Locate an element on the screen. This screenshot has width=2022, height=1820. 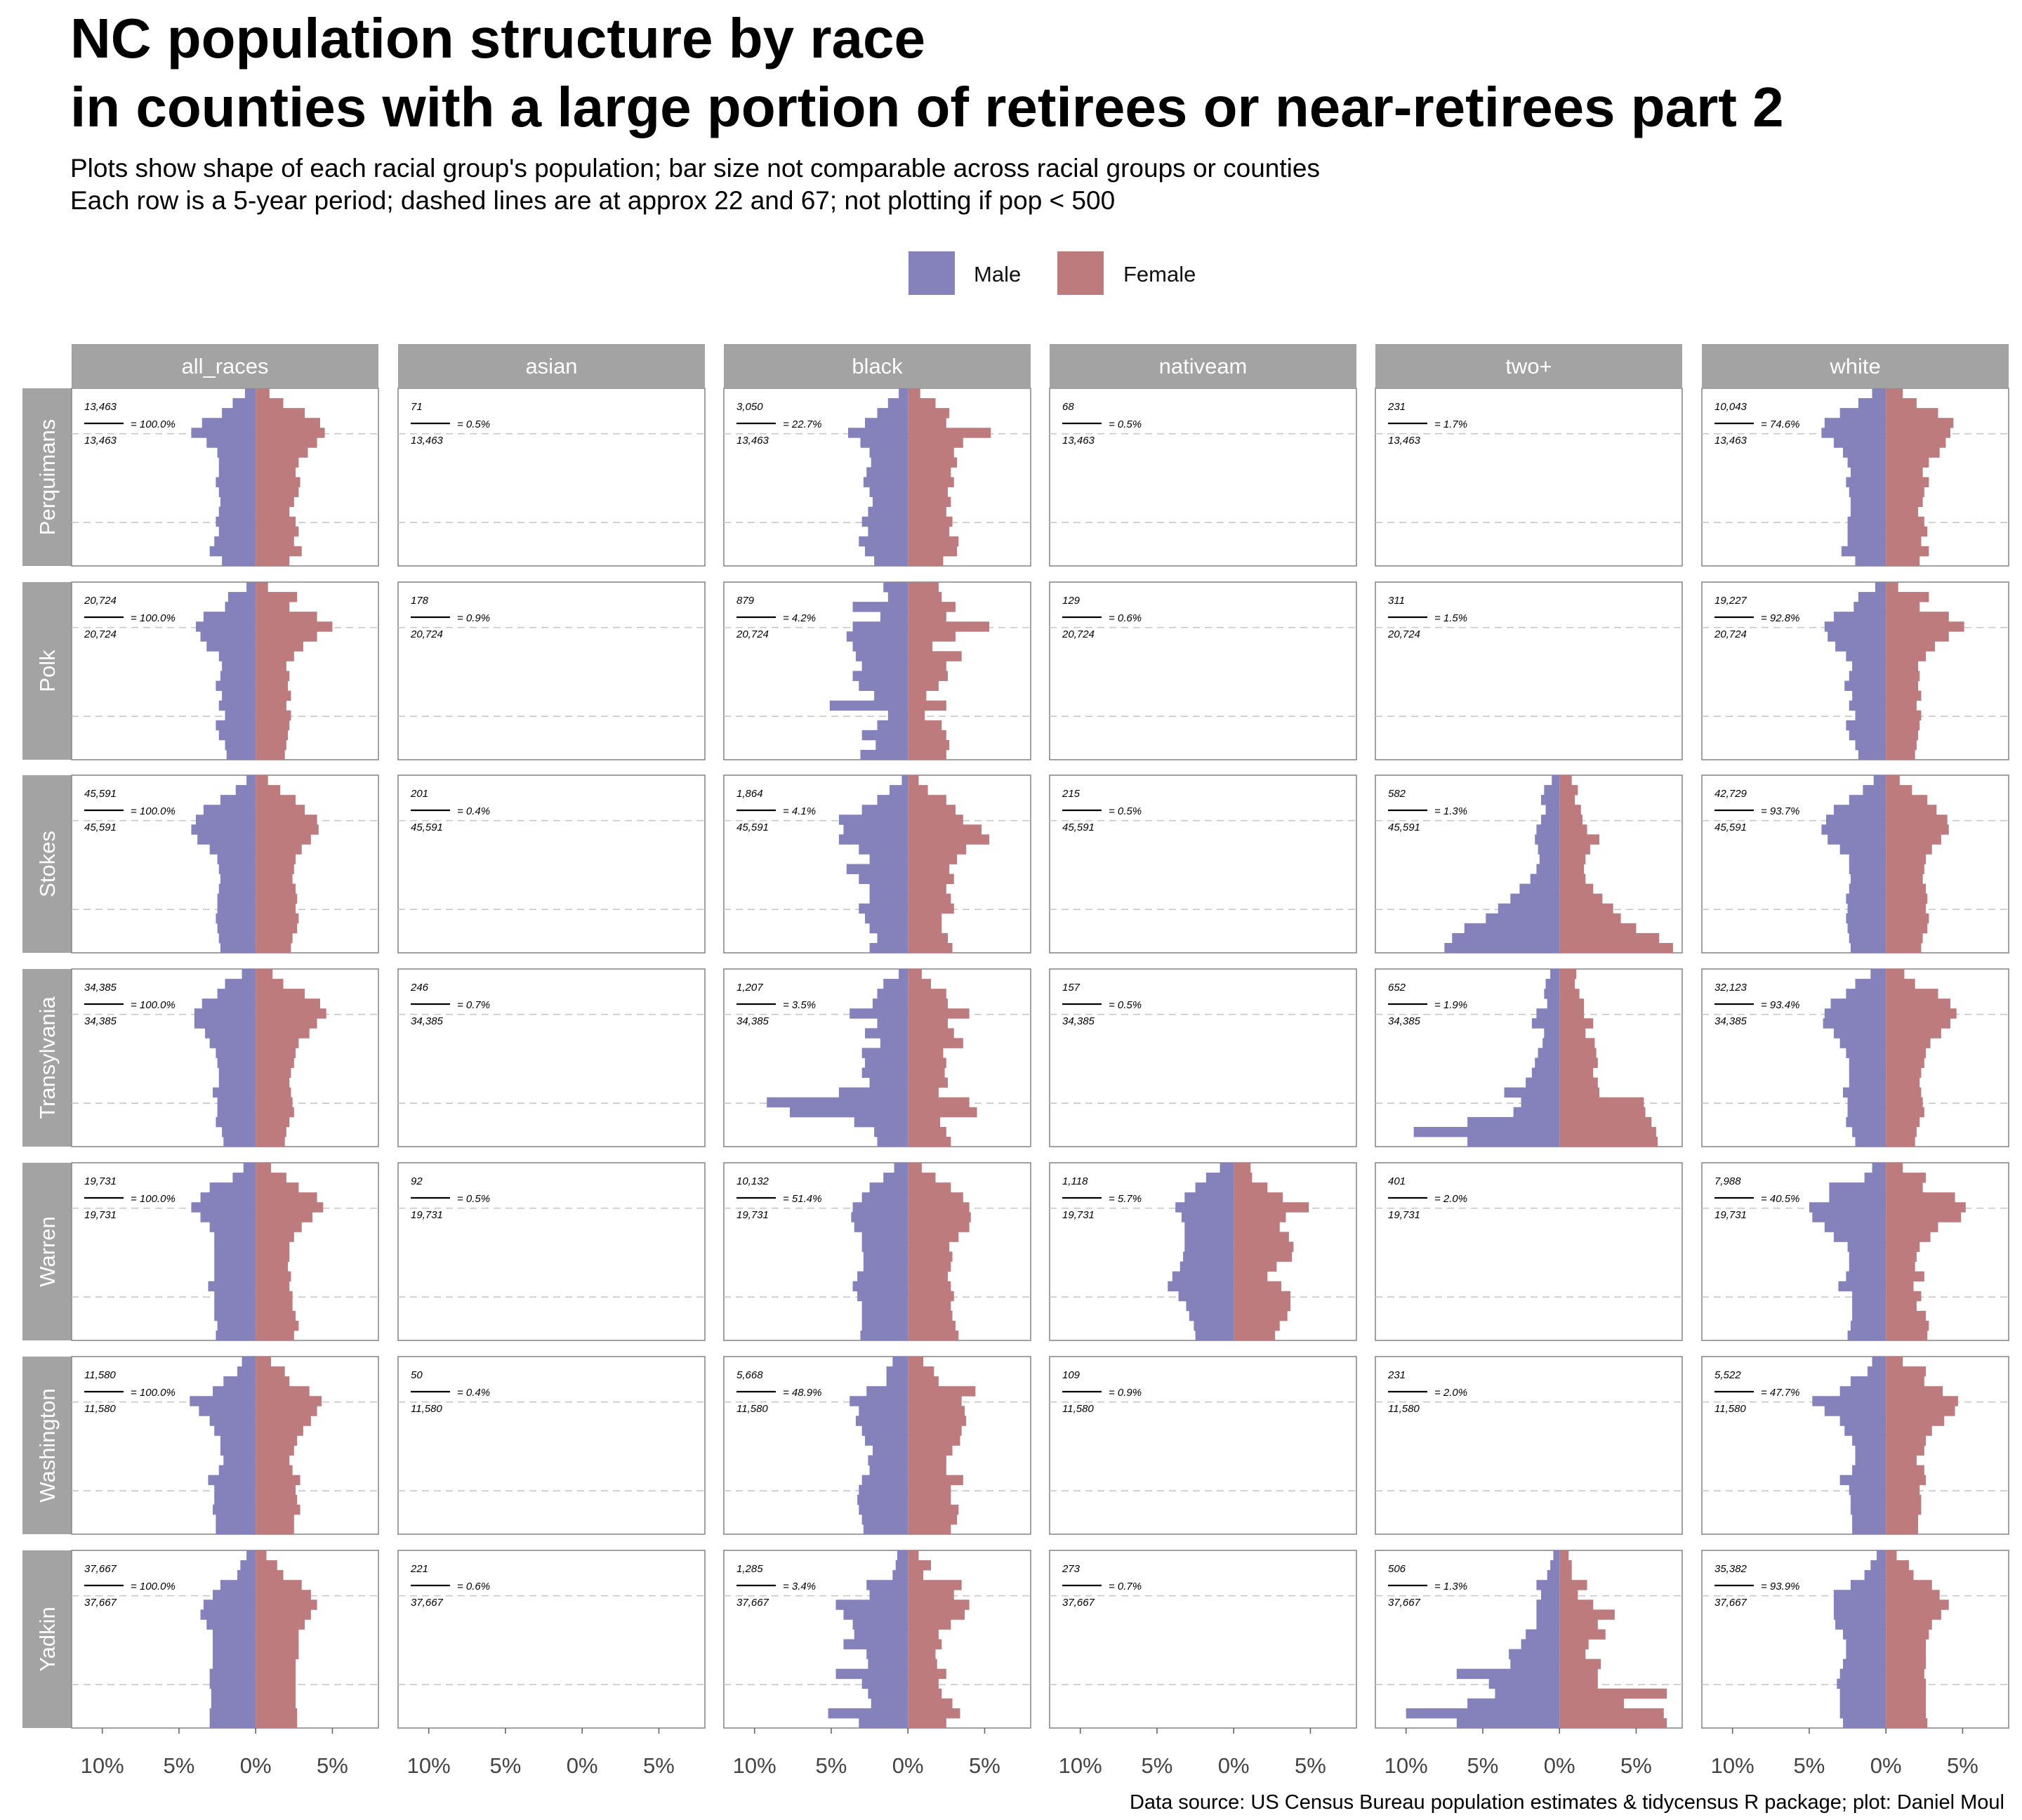
annotation-total: 19,731 is located at coordinates (427, 1215).